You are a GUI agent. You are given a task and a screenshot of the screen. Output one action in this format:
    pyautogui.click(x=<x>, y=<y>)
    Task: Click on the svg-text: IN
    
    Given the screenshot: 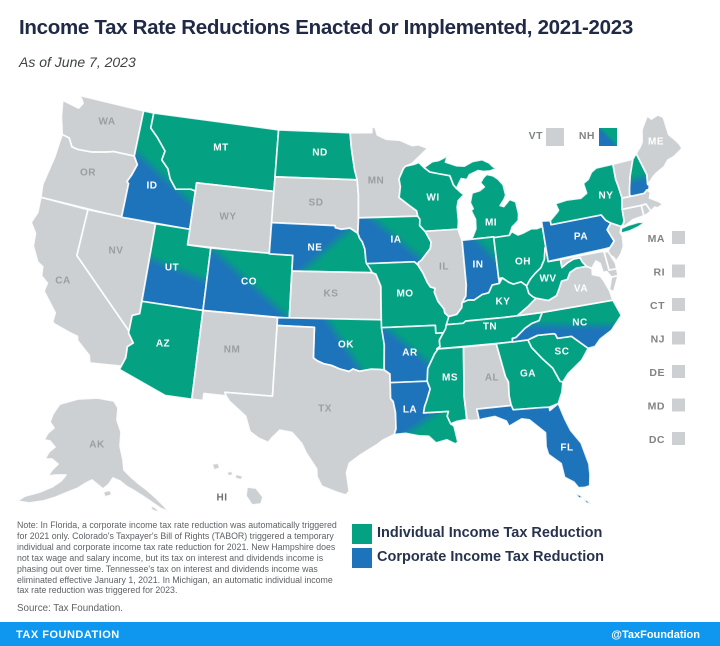 What is the action you would take?
    pyautogui.click(x=478, y=265)
    